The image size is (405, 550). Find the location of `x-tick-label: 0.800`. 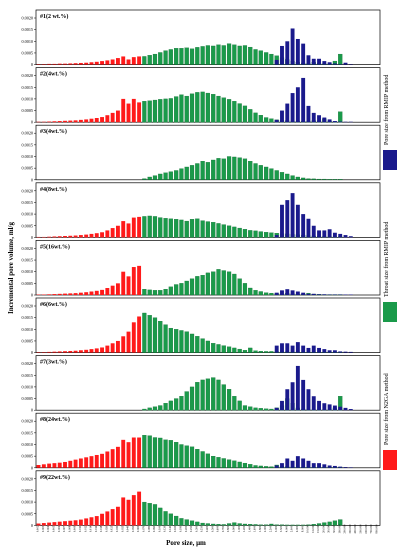

x-tick-label: 0.800 is located at coordinates (228, 528).